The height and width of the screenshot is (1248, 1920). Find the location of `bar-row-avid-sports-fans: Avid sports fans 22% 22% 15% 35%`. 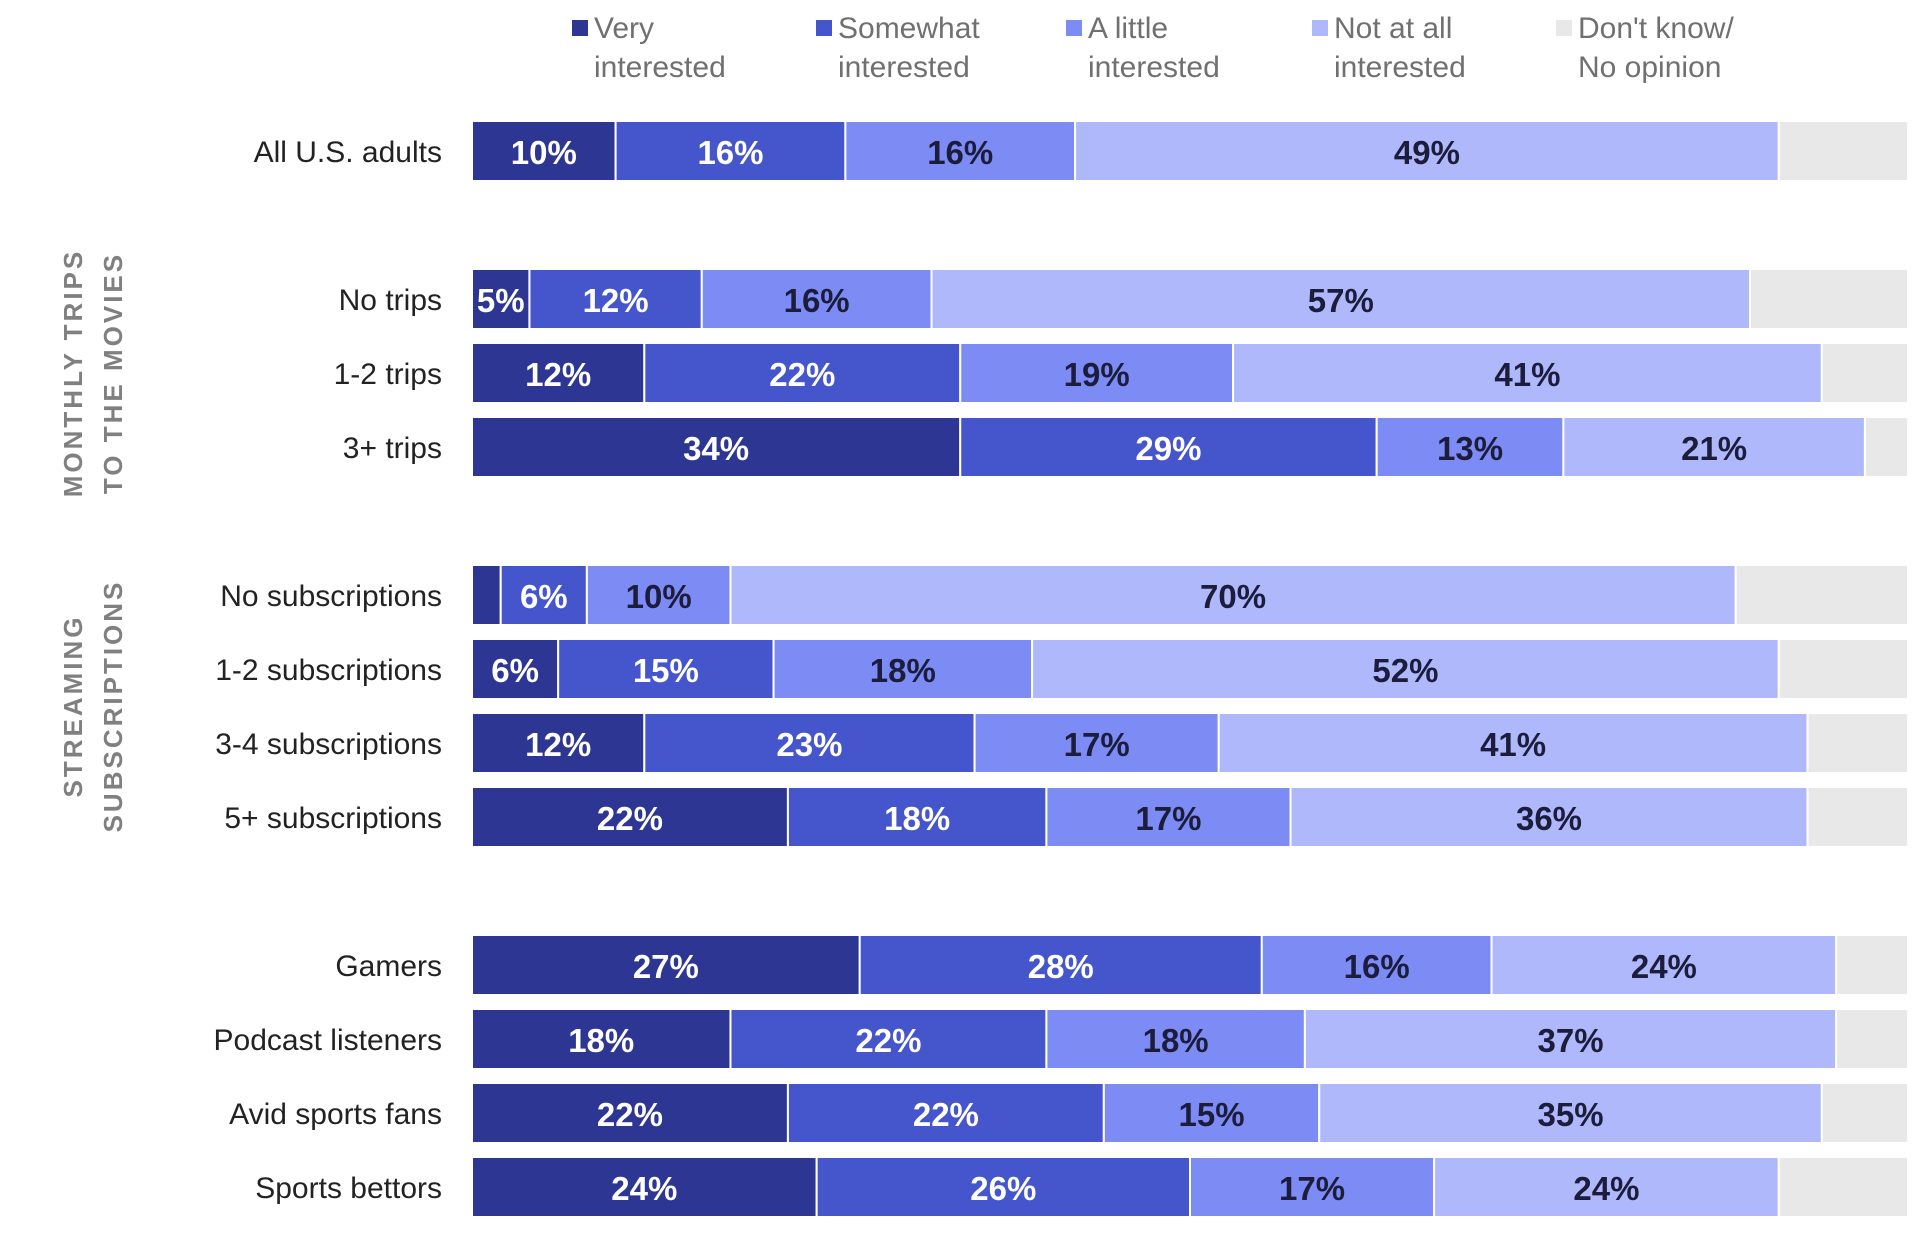

bar-row-avid-sports-fans: Avid sports fans 22% 22% 15% 35% is located at coordinates (1069, 1113).